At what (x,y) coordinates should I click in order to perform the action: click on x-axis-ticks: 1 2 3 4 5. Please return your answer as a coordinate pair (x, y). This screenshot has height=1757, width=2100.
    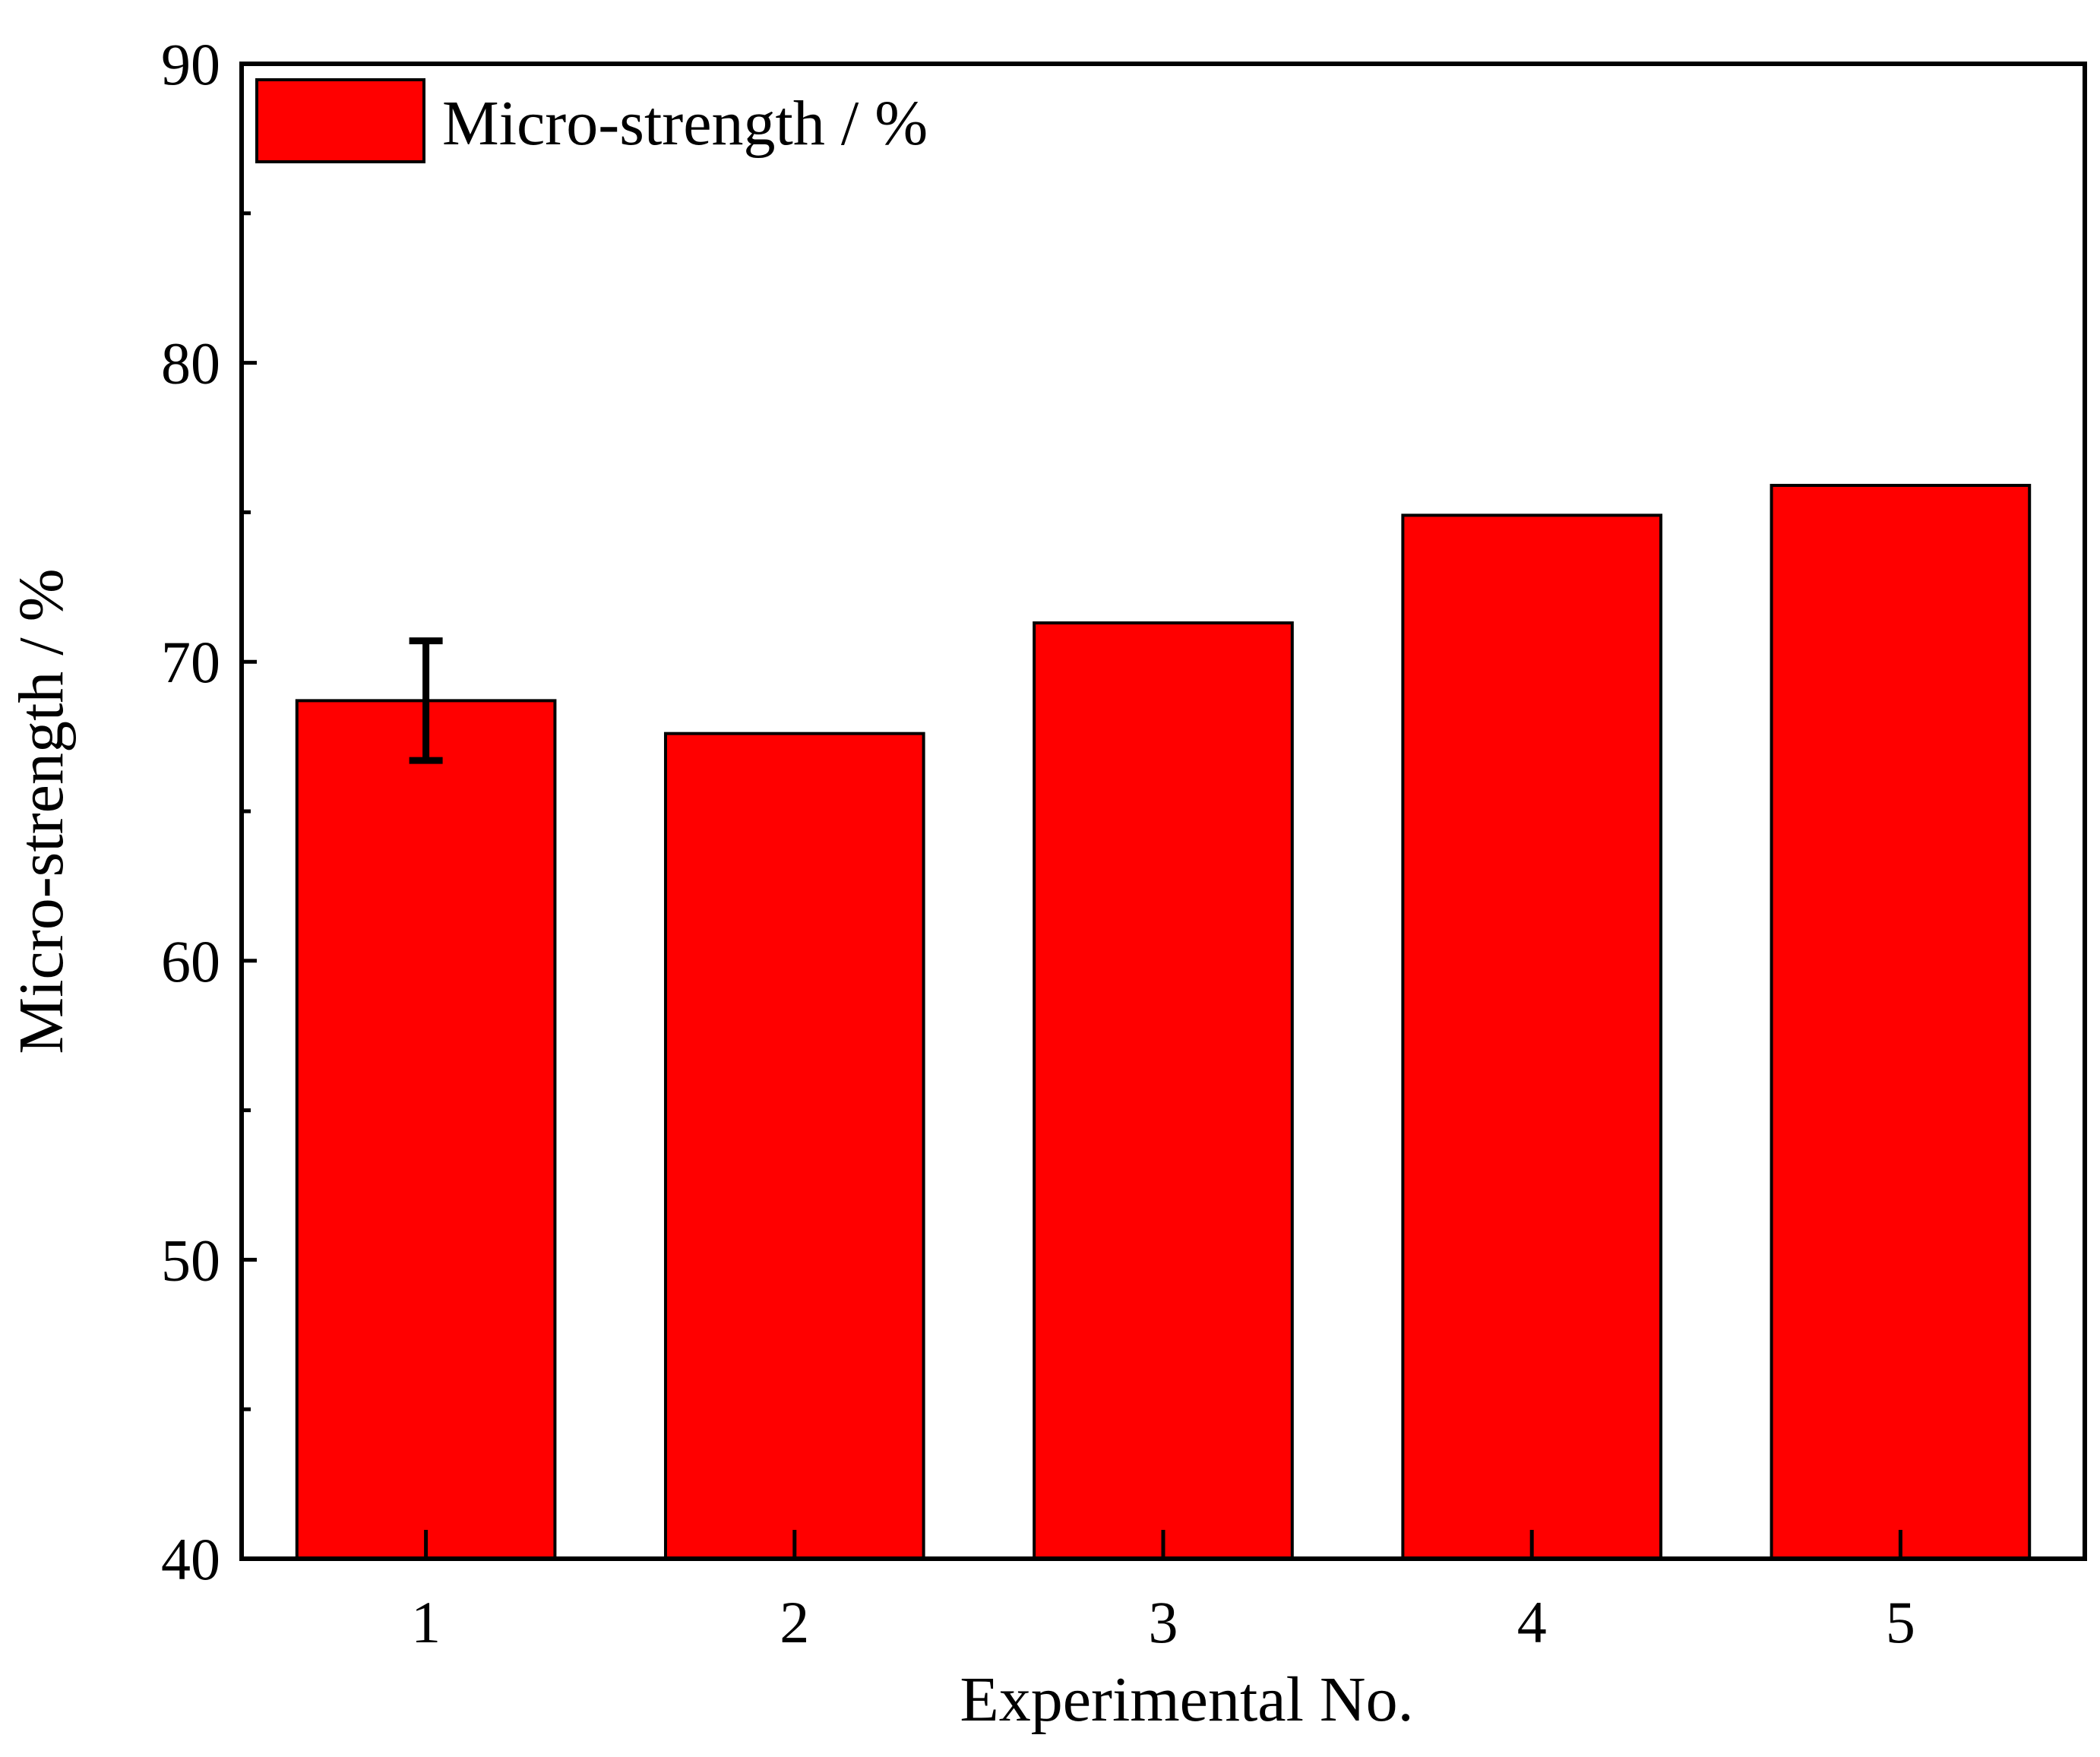
    Looking at the image, I should click on (1163, 1592).